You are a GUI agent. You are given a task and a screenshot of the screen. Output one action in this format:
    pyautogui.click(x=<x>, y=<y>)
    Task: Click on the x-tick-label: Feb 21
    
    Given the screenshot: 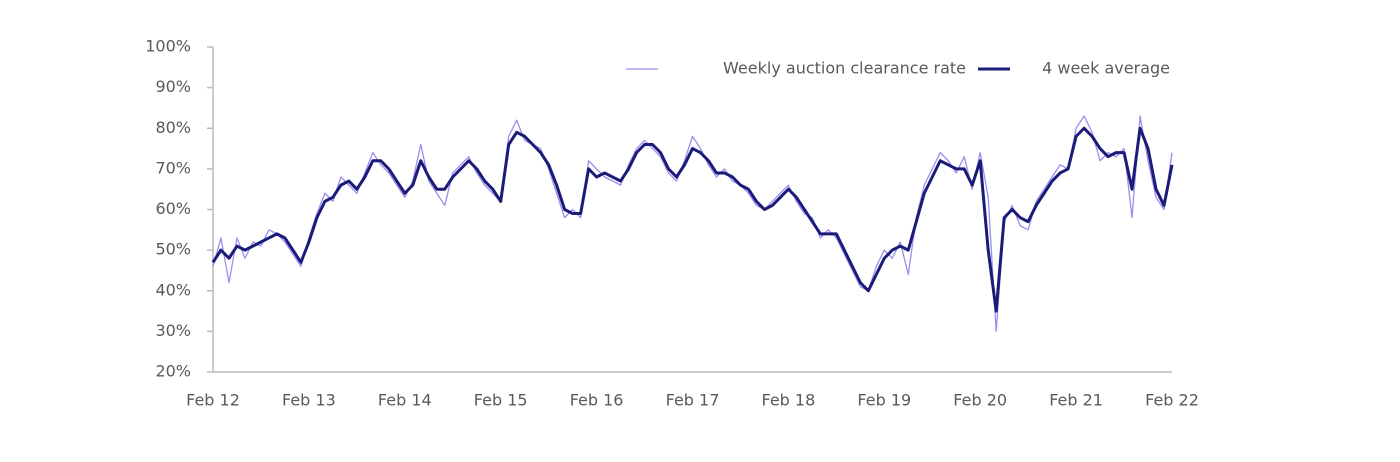 What is the action you would take?
    pyautogui.click(x=1076, y=400)
    